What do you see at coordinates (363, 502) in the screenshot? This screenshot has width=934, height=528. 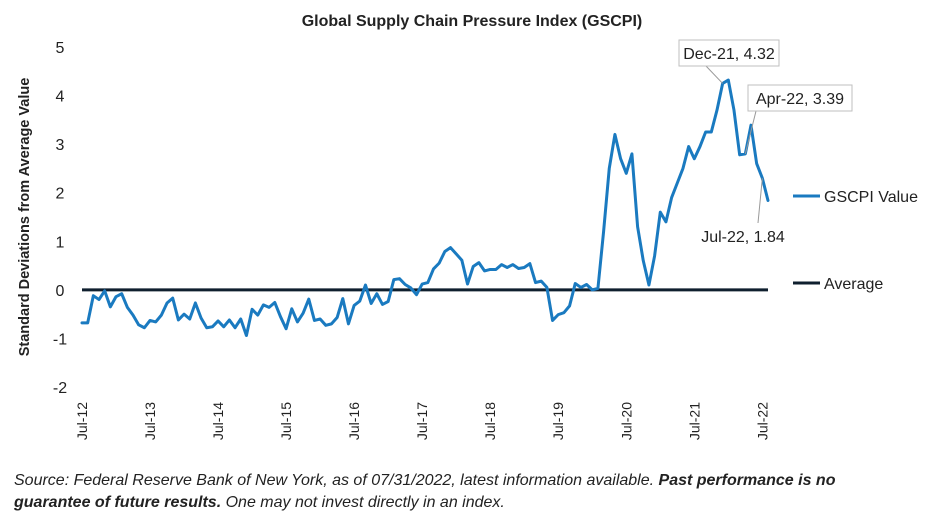 I see `source-tail: One may not invest directly in an index.` at bounding box center [363, 502].